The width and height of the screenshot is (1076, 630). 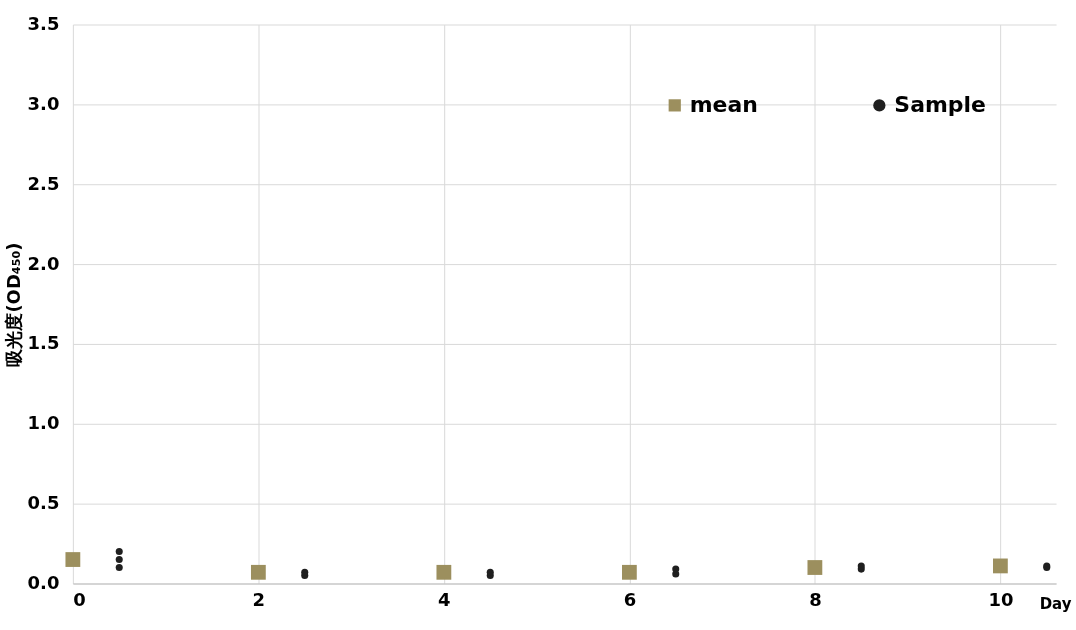 I want to click on x-tick-label: 6, so click(x=630, y=599).